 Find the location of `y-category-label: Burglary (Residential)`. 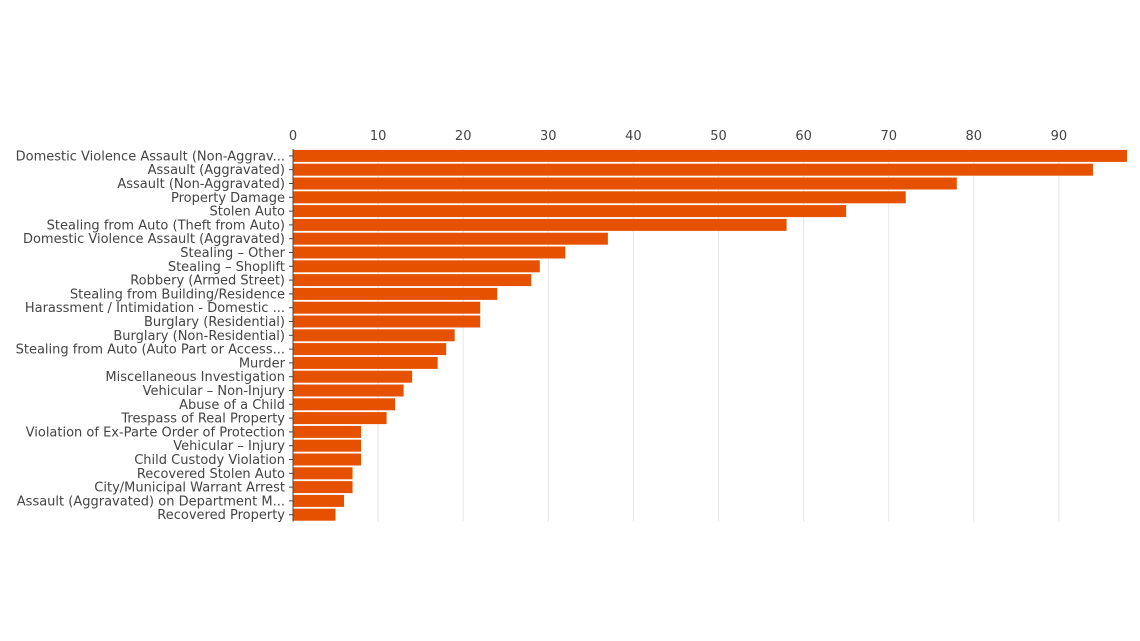

y-category-label: Burglary (Residential) is located at coordinates (214, 322).